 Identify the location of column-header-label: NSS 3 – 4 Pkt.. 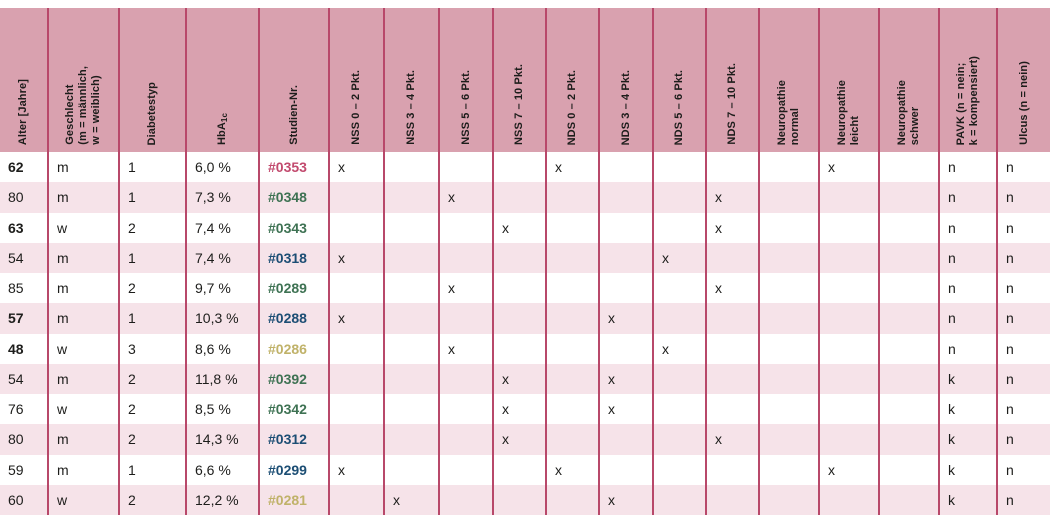
(411, 107).